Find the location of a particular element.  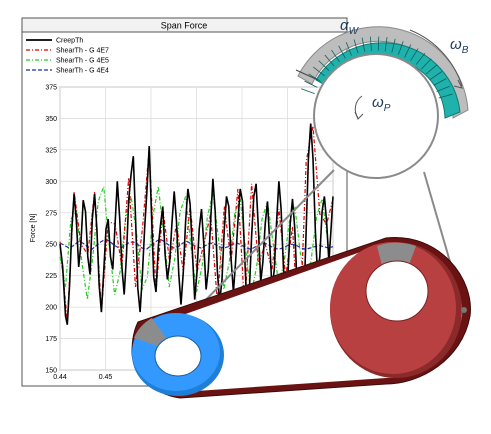

omega-b-label: ωB is located at coordinates (459, 46).